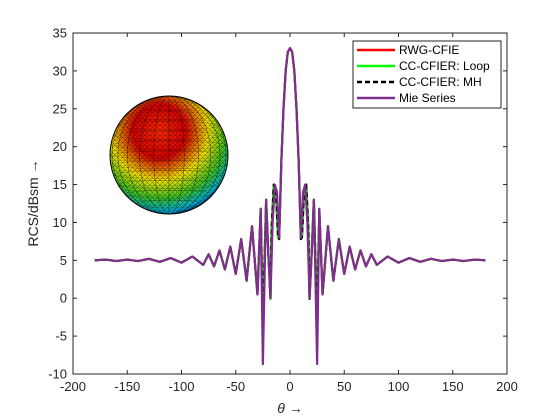 The width and height of the screenshot is (560, 420). What do you see at coordinates (60, 108) in the screenshot?
I see `y-tick-label: 25` at bounding box center [60, 108].